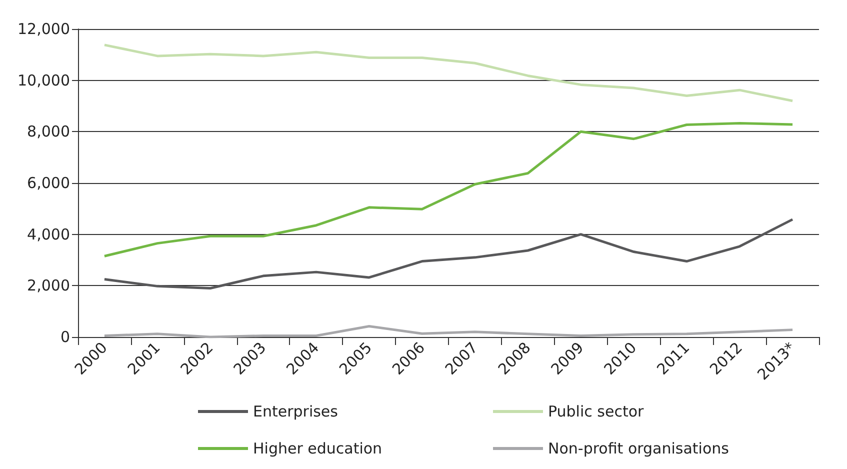 The image size is (847, 469). I want to click on y-tick-label: 4,000, so click(48, 234).